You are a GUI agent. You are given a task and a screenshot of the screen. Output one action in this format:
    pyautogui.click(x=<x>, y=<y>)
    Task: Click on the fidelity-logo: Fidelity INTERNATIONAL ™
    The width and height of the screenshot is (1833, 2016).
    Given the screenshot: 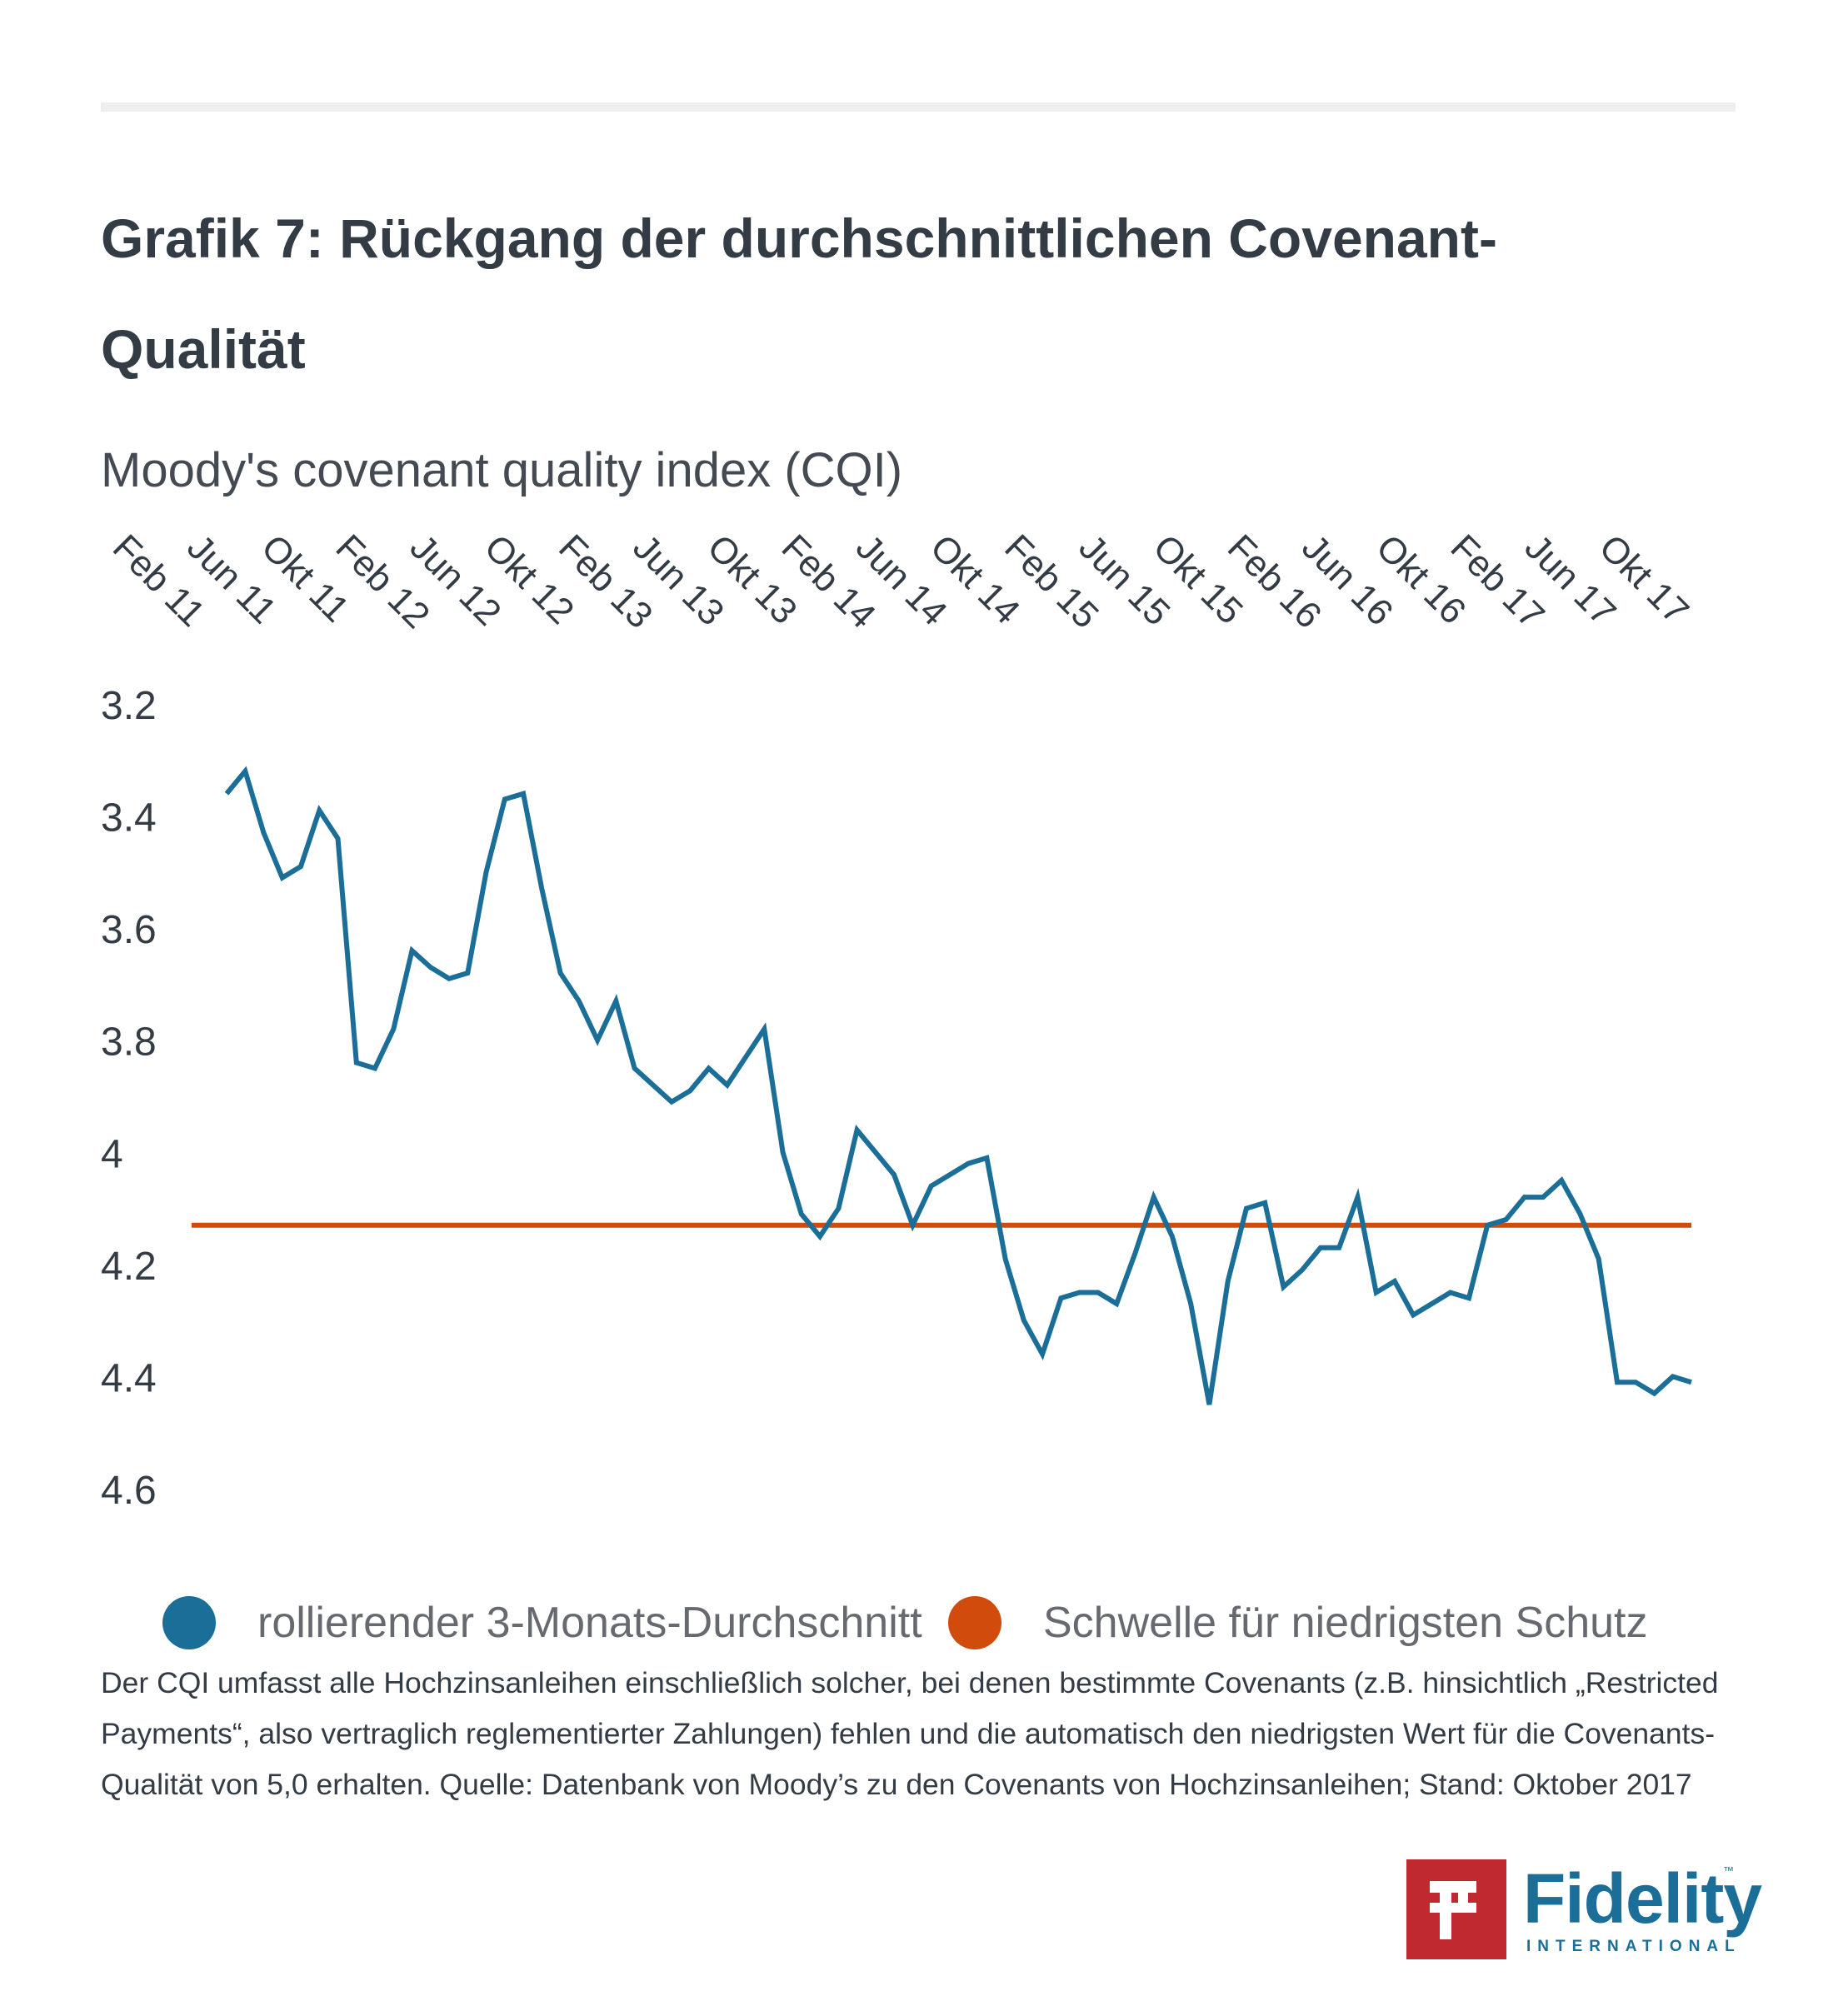 What is the action you would take?
    pyautogui.click(x=1589, y=1912)
    